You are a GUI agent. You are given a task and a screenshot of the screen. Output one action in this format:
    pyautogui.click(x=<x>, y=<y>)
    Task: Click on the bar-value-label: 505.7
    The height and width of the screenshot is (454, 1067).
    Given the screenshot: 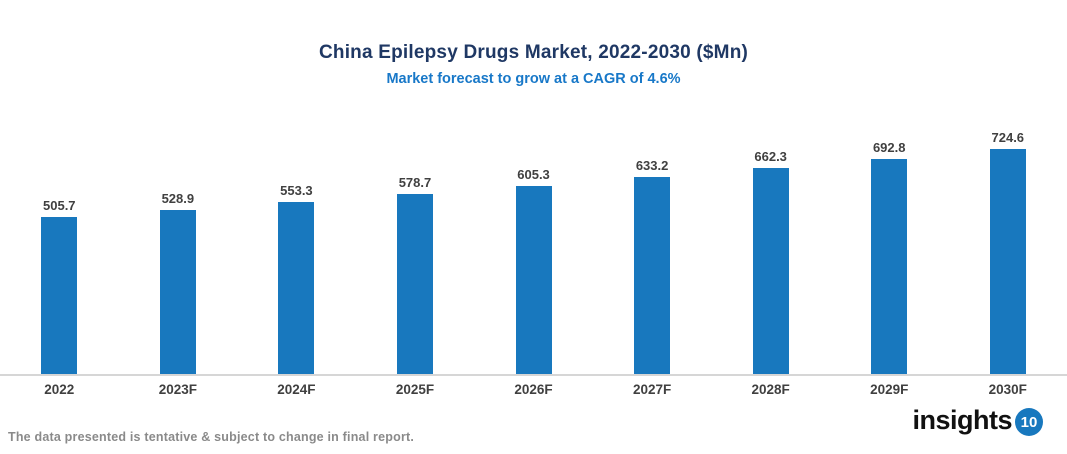 What is the action you would take?
    pyautogui.click(x=59, y=205)
    